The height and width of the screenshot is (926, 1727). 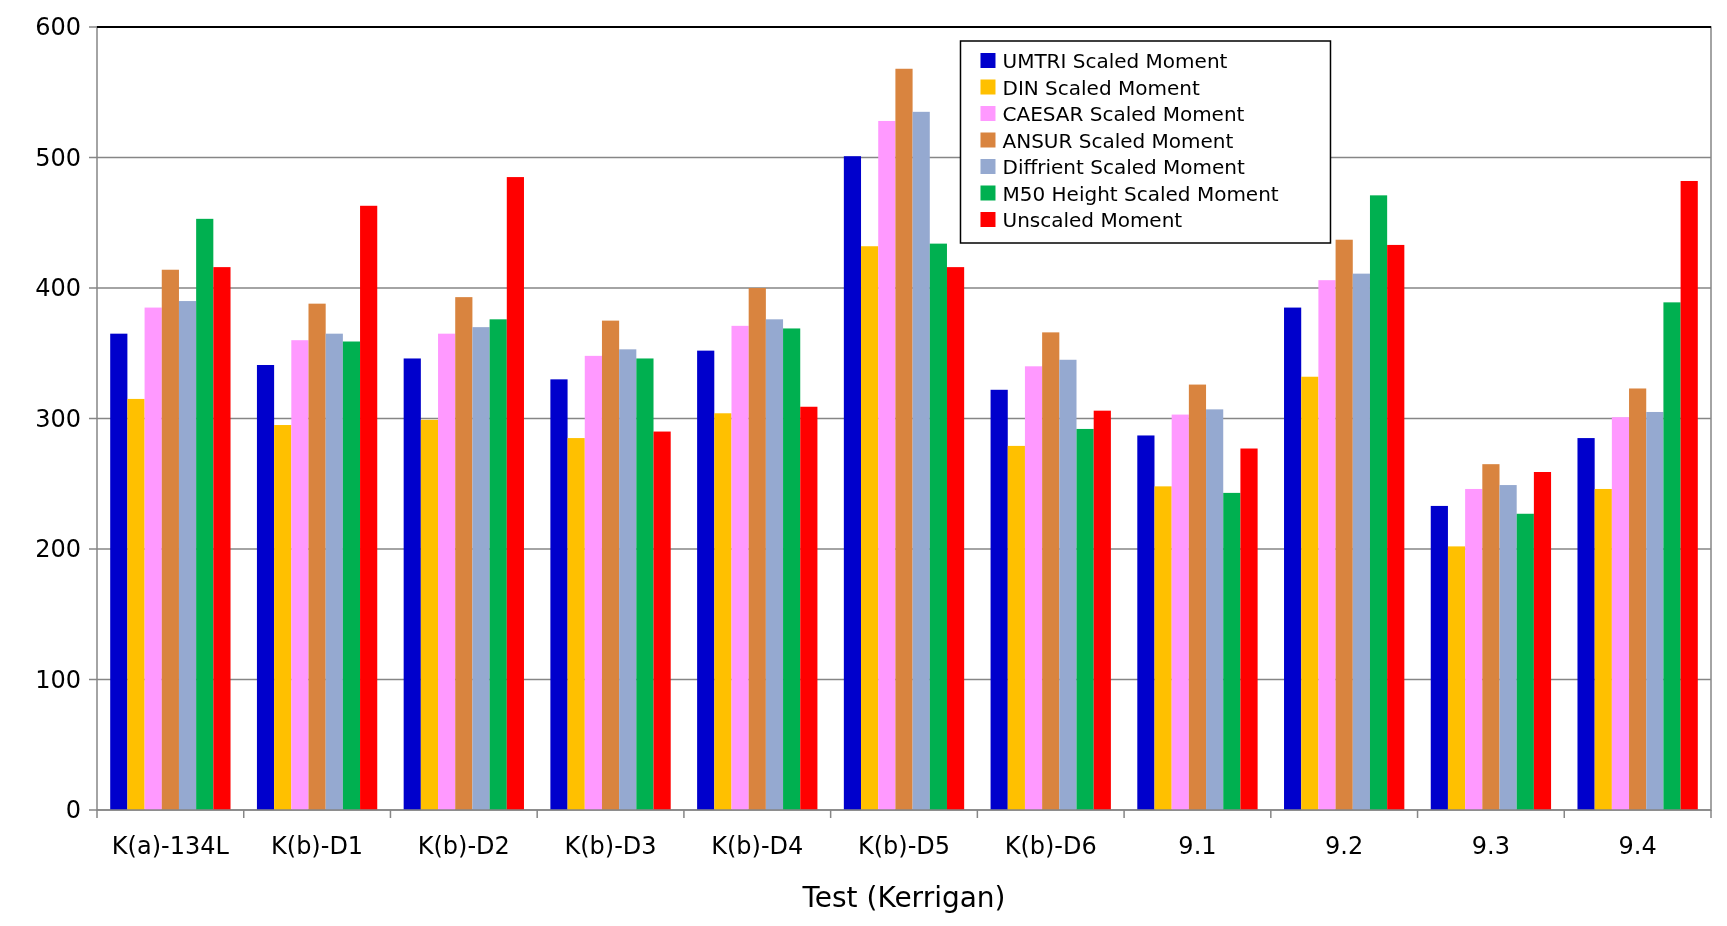 What do you see at coordinates (757, 846) in the screenshot?
I see `x-tick-label: K(b)-D4` at bounding box center [757, 846].